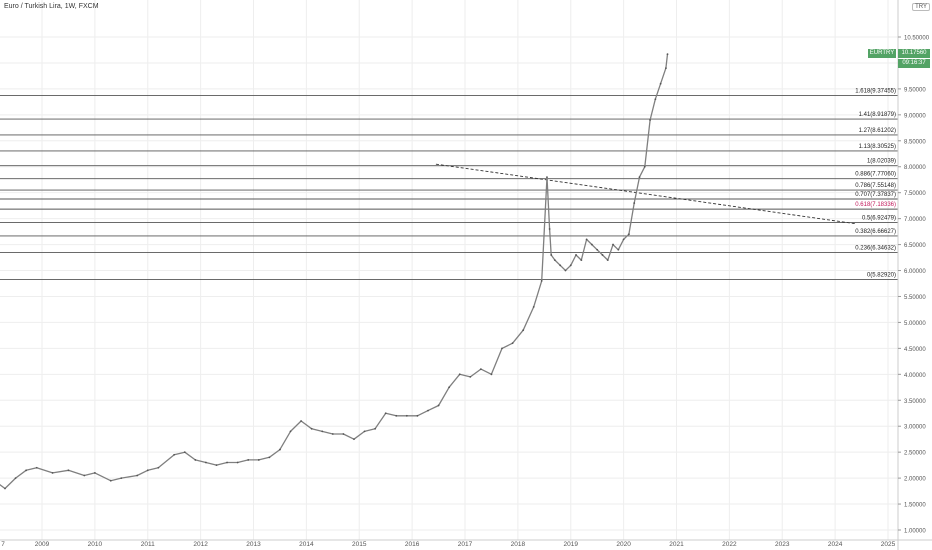  I want to click on y-tick-label: 6.50000, so click(915, 246).